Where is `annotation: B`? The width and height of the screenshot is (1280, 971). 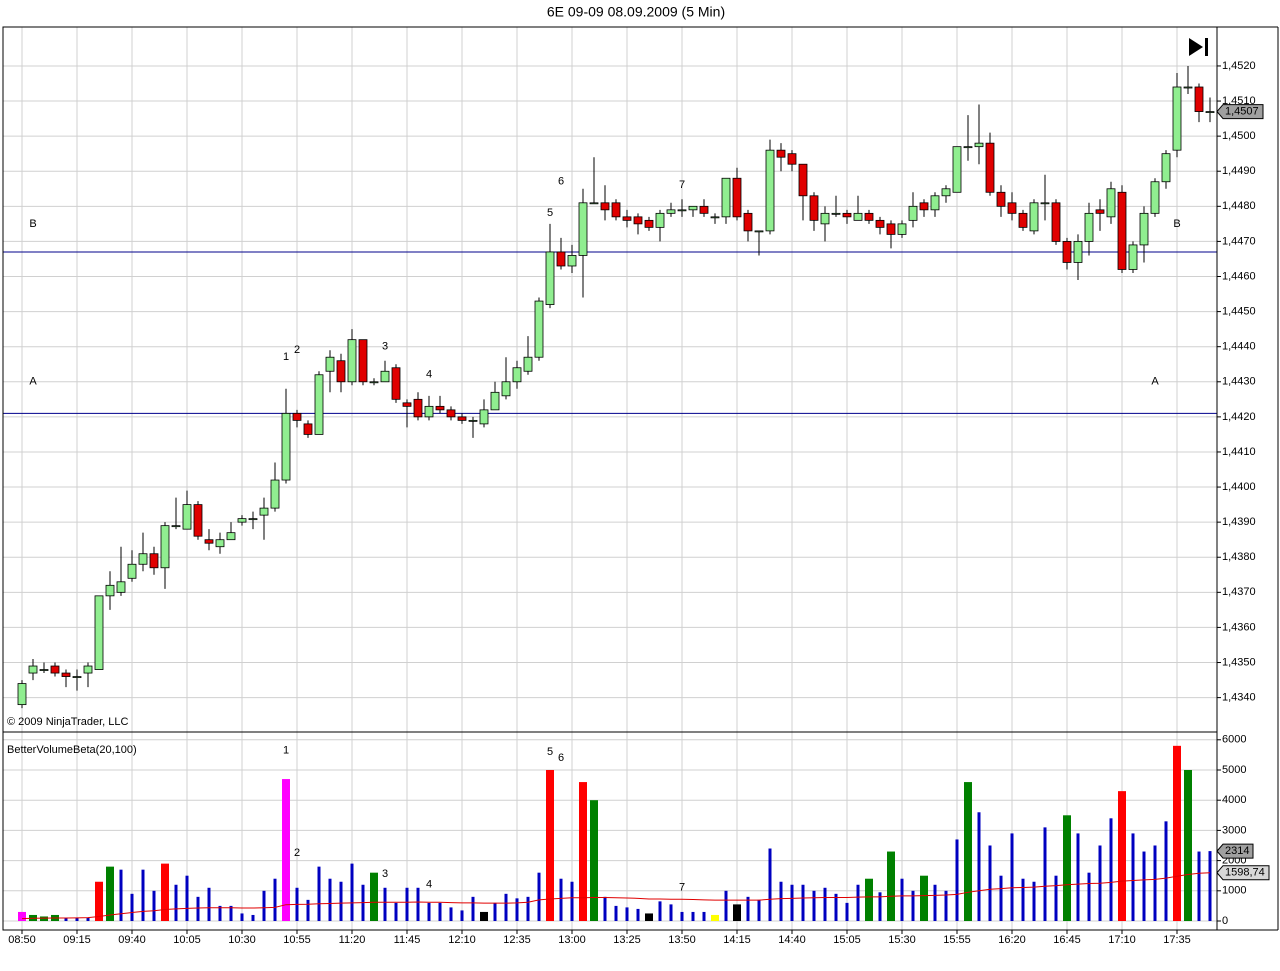
annotation: B is located at coordinates (1176, 224).